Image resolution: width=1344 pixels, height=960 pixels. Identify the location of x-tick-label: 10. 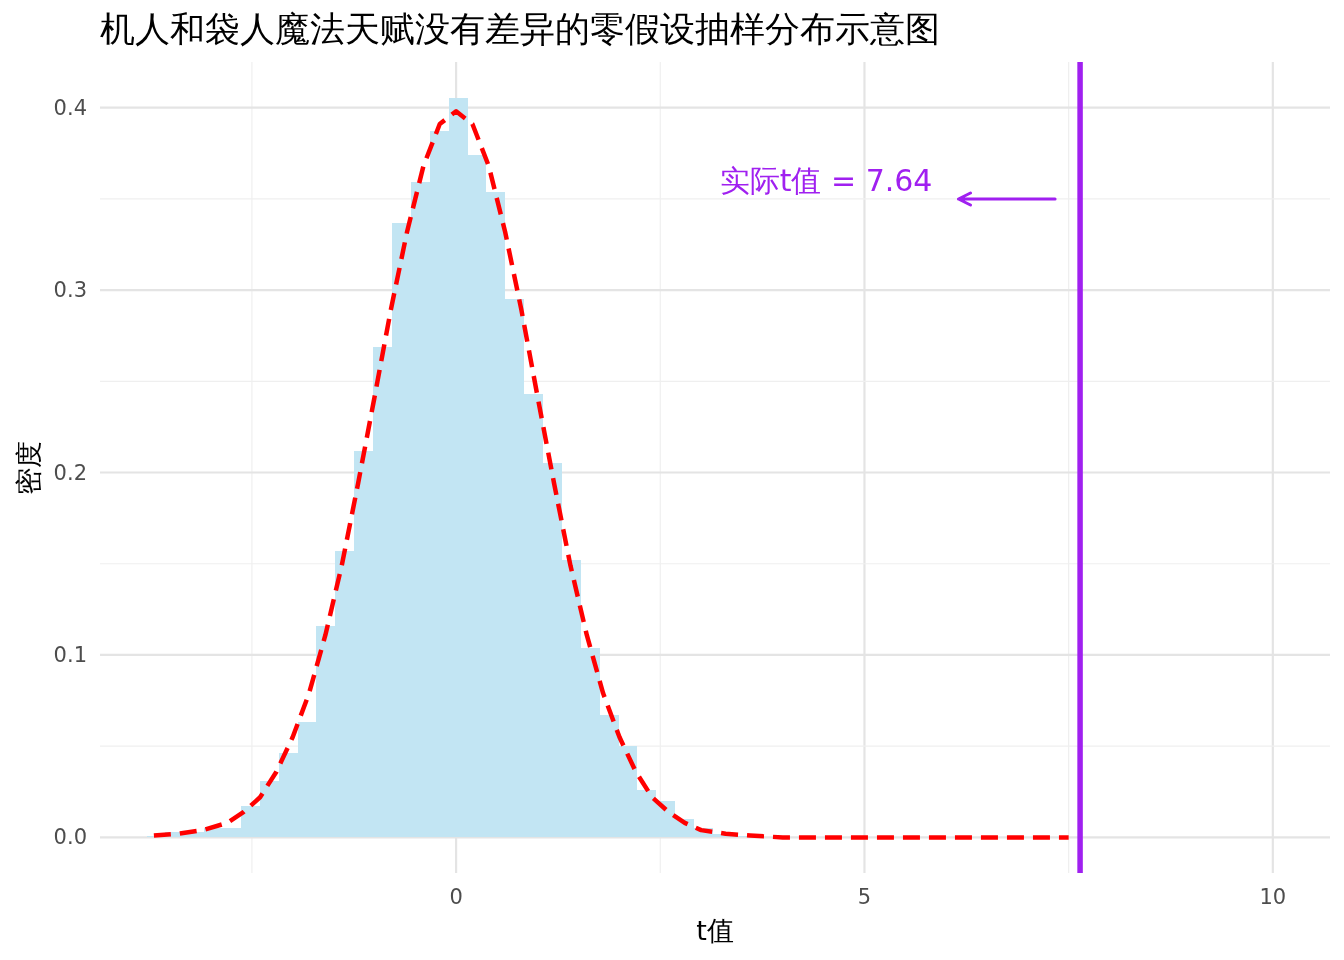
(1273, 897).